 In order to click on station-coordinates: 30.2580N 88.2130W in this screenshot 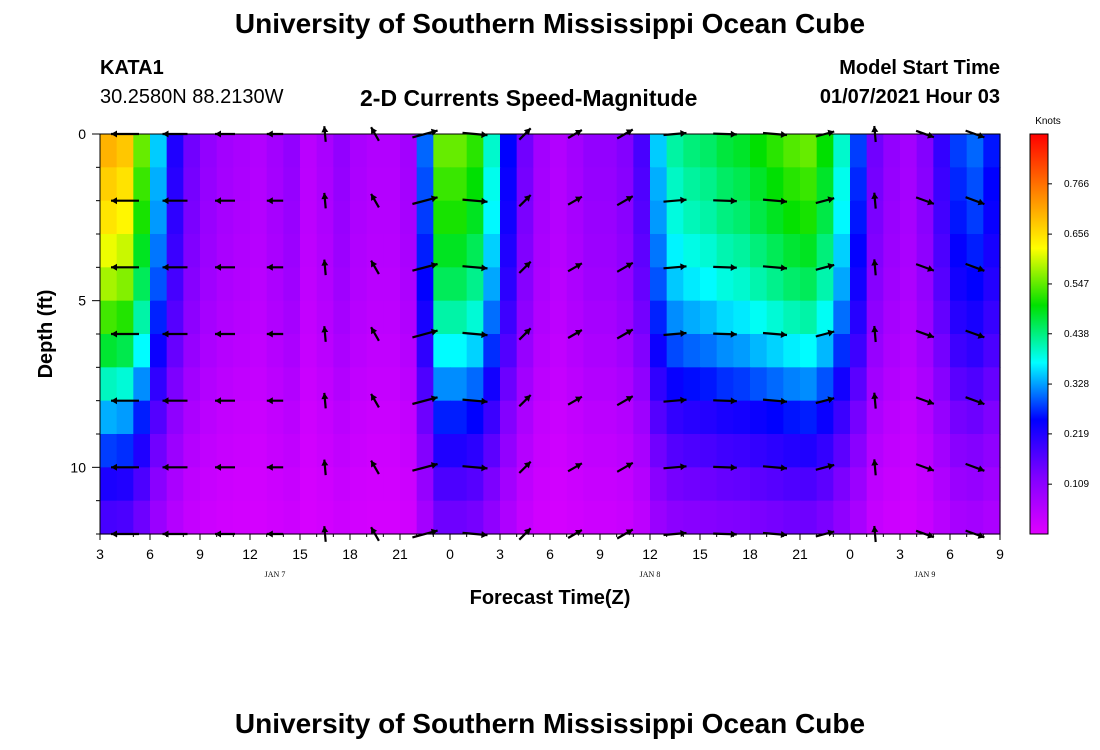, I will do `click(192, 97)`.